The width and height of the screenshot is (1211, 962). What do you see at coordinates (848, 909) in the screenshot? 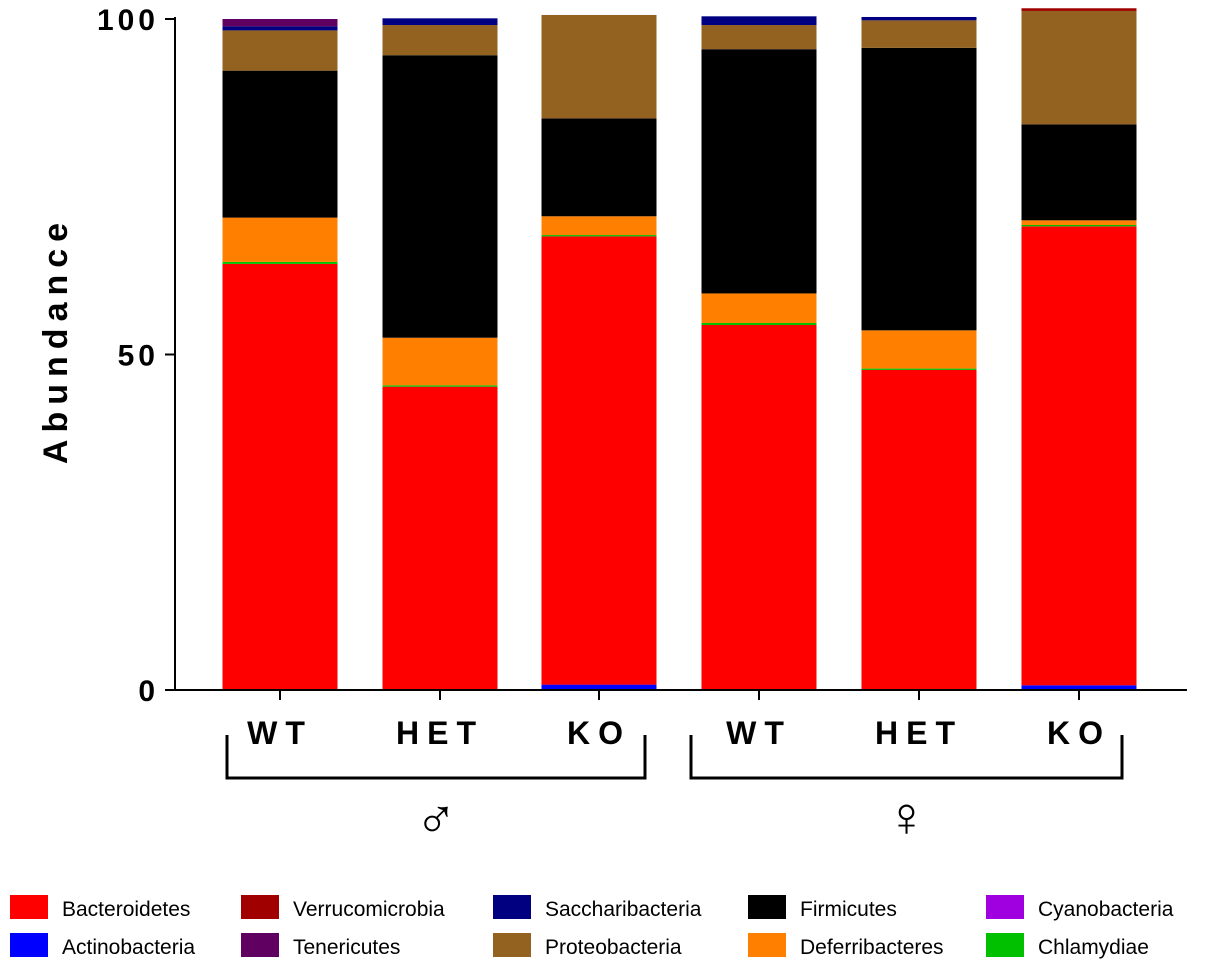
I see `legend-label: Firmicutes` at bounding box center [848, 909].